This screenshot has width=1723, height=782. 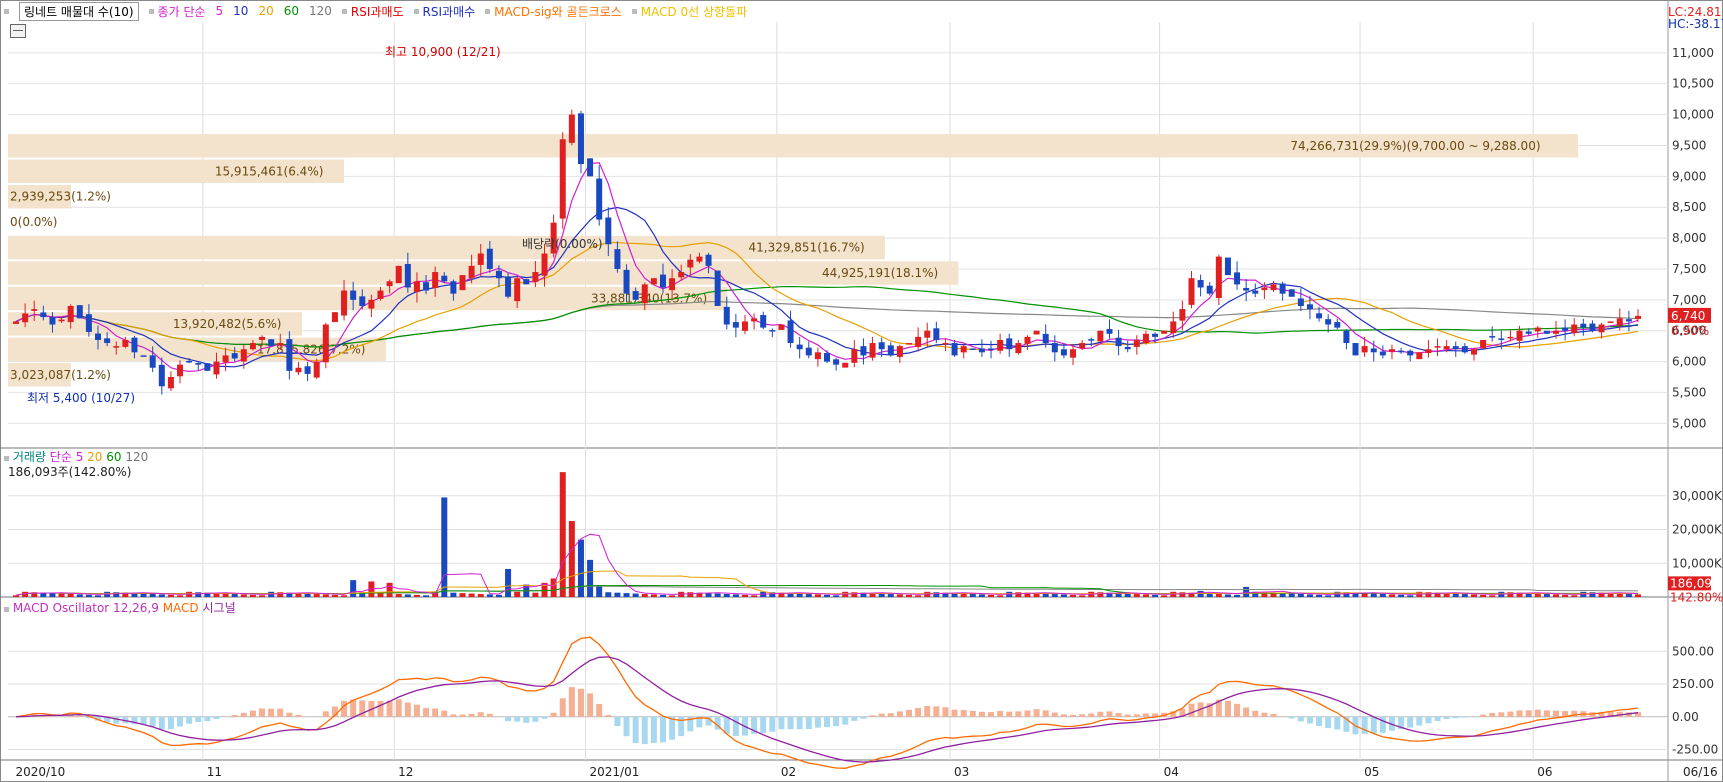 What do you see at coordinates (266, 11) in the screenshot?
I see `legend-ma20: 20` at bounding box center [266, 11].